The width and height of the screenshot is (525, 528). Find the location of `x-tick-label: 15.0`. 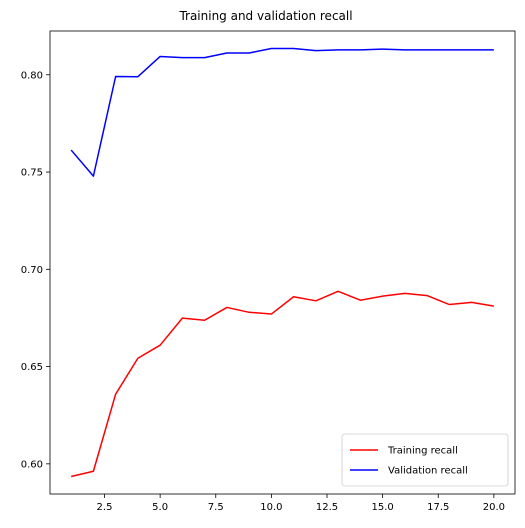

x-tick-label: 15.0 is located at coordinates (382, 507).